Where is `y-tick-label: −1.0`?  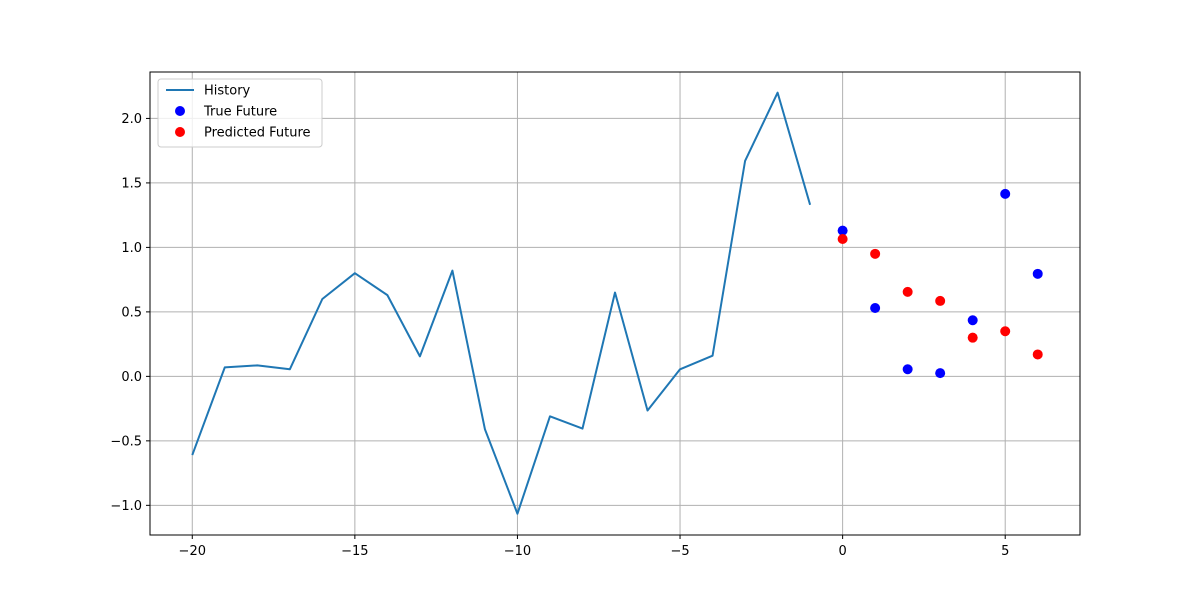 y-tick-label: −1.0 is located at coordinates (126, 506).